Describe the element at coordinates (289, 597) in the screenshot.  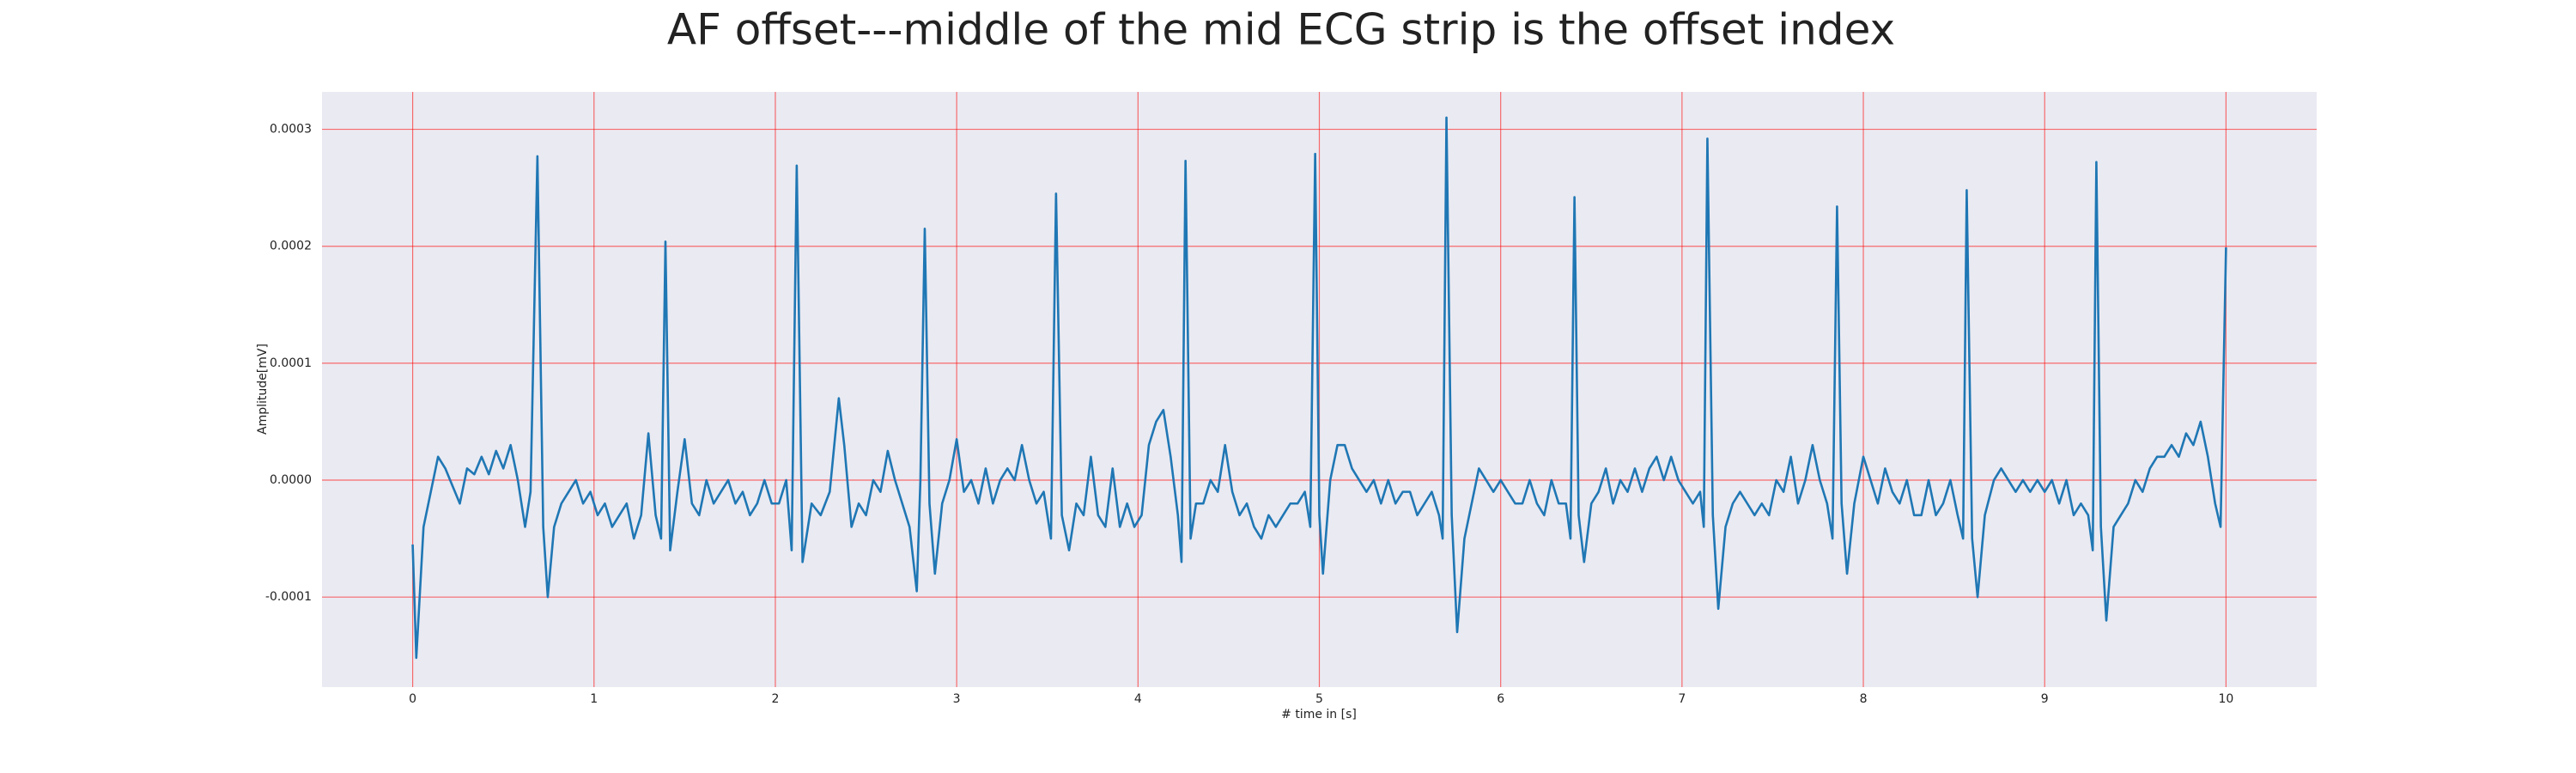
I see `y-tick-label: -0.0001` at that location.